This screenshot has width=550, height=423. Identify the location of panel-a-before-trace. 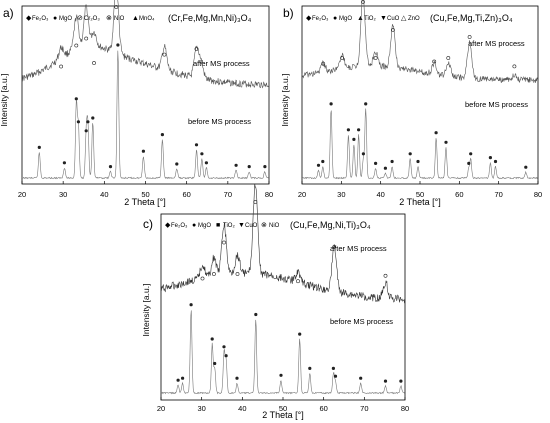
(145, 115).